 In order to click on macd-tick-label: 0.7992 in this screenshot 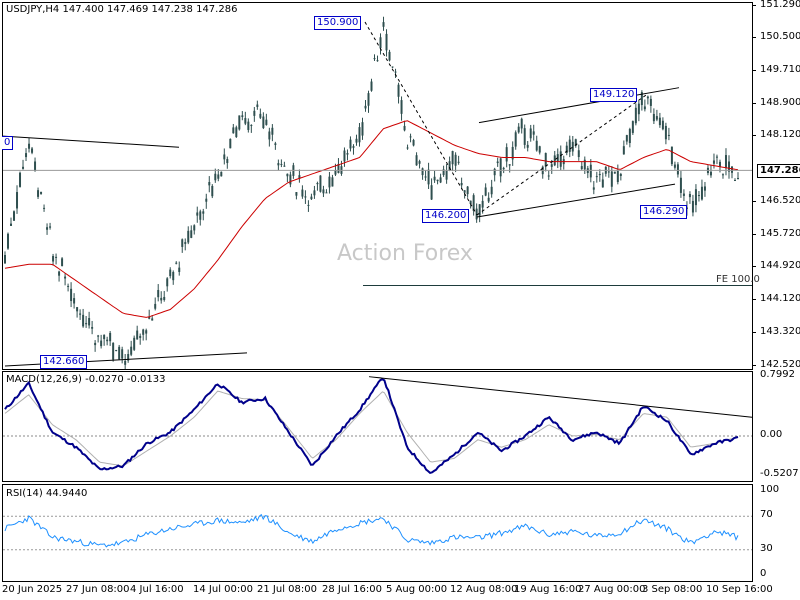, I will do `click(777, 374)`.